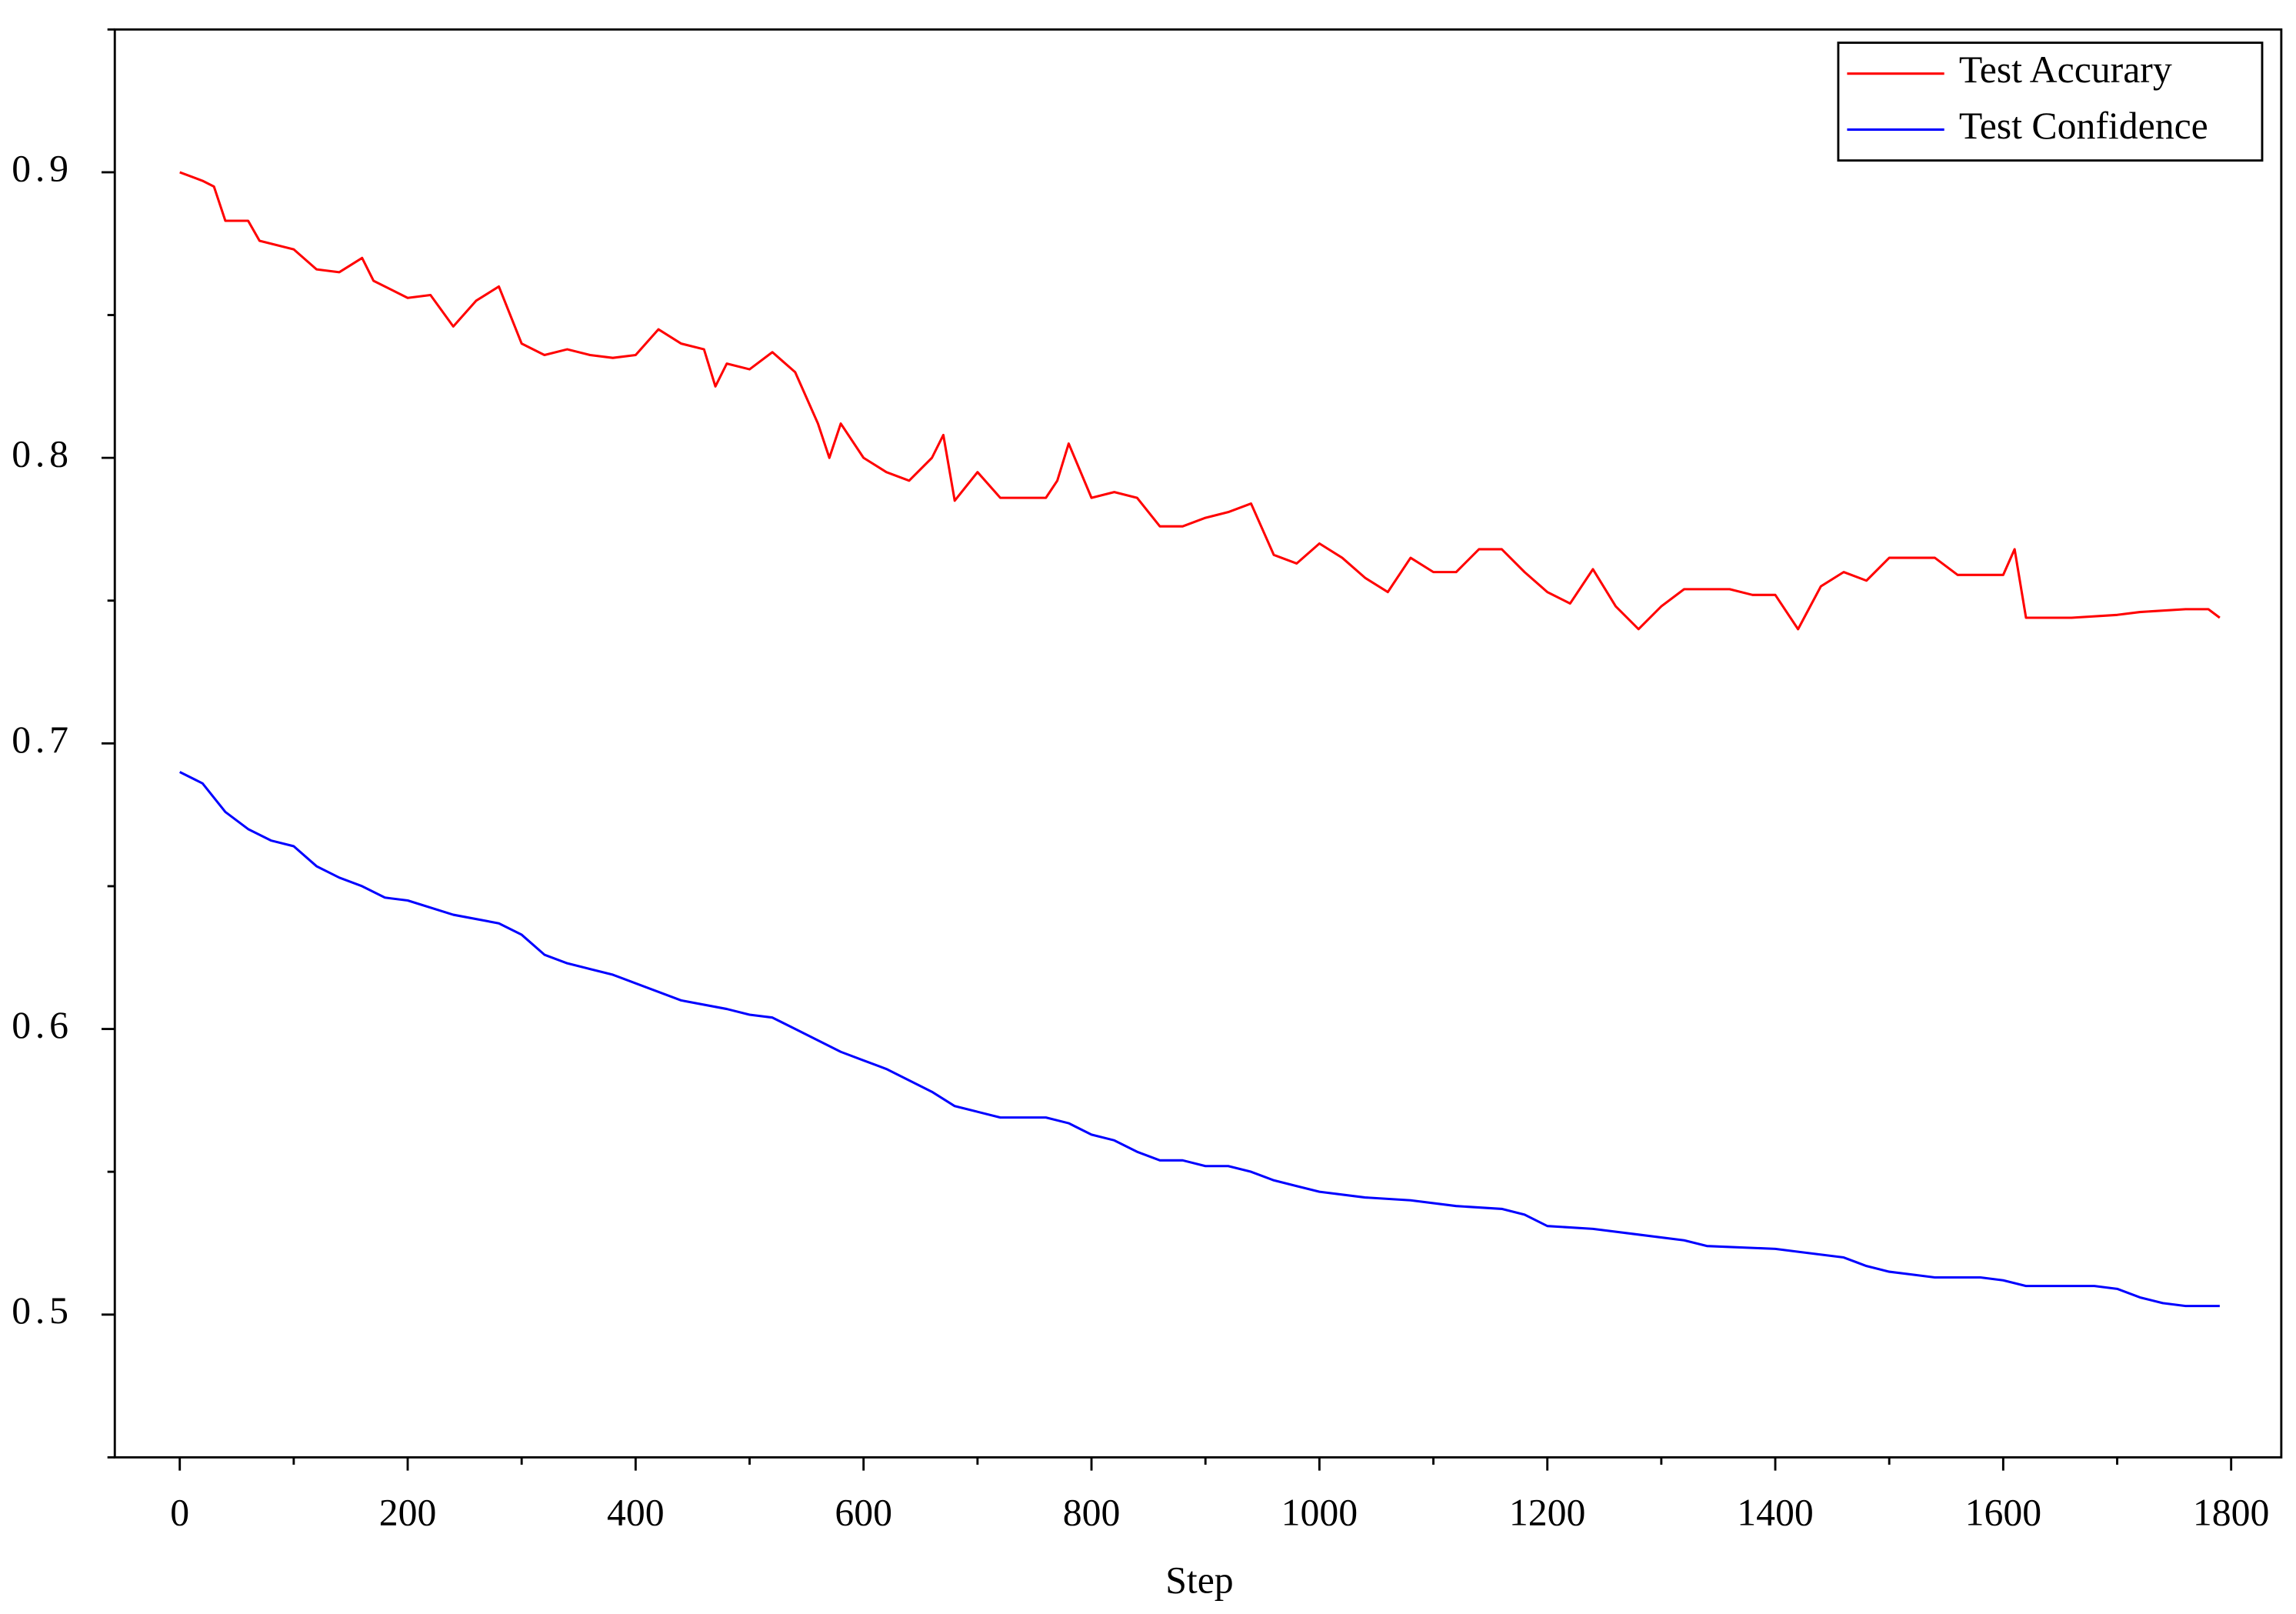  Describe the element at coordinates (2003, 1512) in the screenshot. I see `x-tick-label: 1600` at that location.